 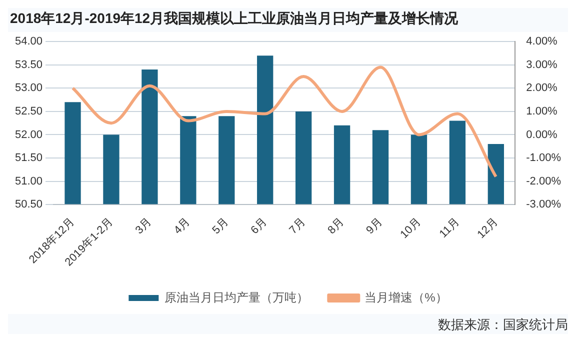 What do you see at coordinates (406, 297) in the screenshot?
I see `legend-label: 当月增速（%）` at bounding box center [406, 297].